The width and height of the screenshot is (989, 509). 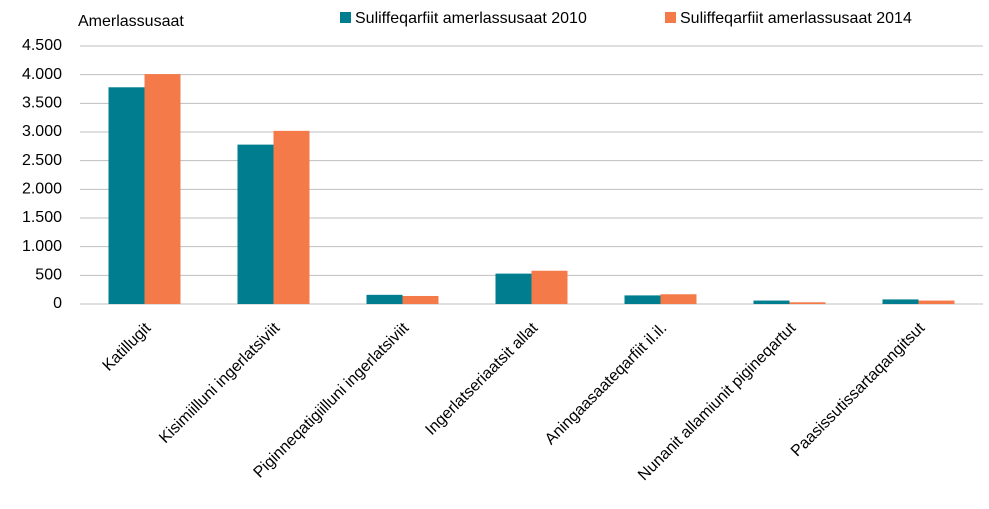 I want to click on y-tick-label: 3.000, so click(x=42, y=131).